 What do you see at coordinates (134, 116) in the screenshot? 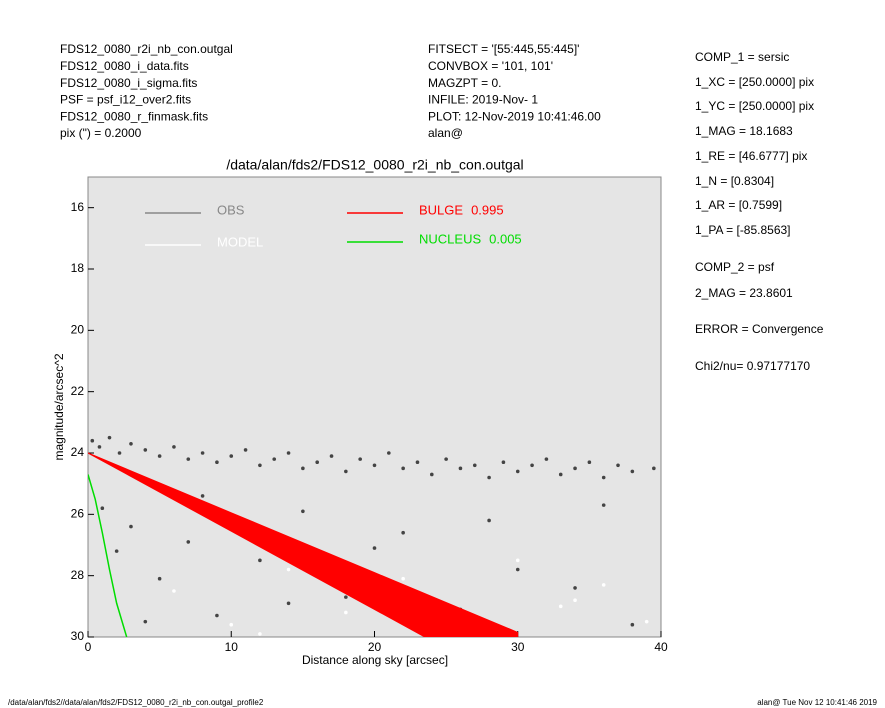
I see `header-left: FDS12_0080_r_finmask.fits` at bounding box center [134, 116].